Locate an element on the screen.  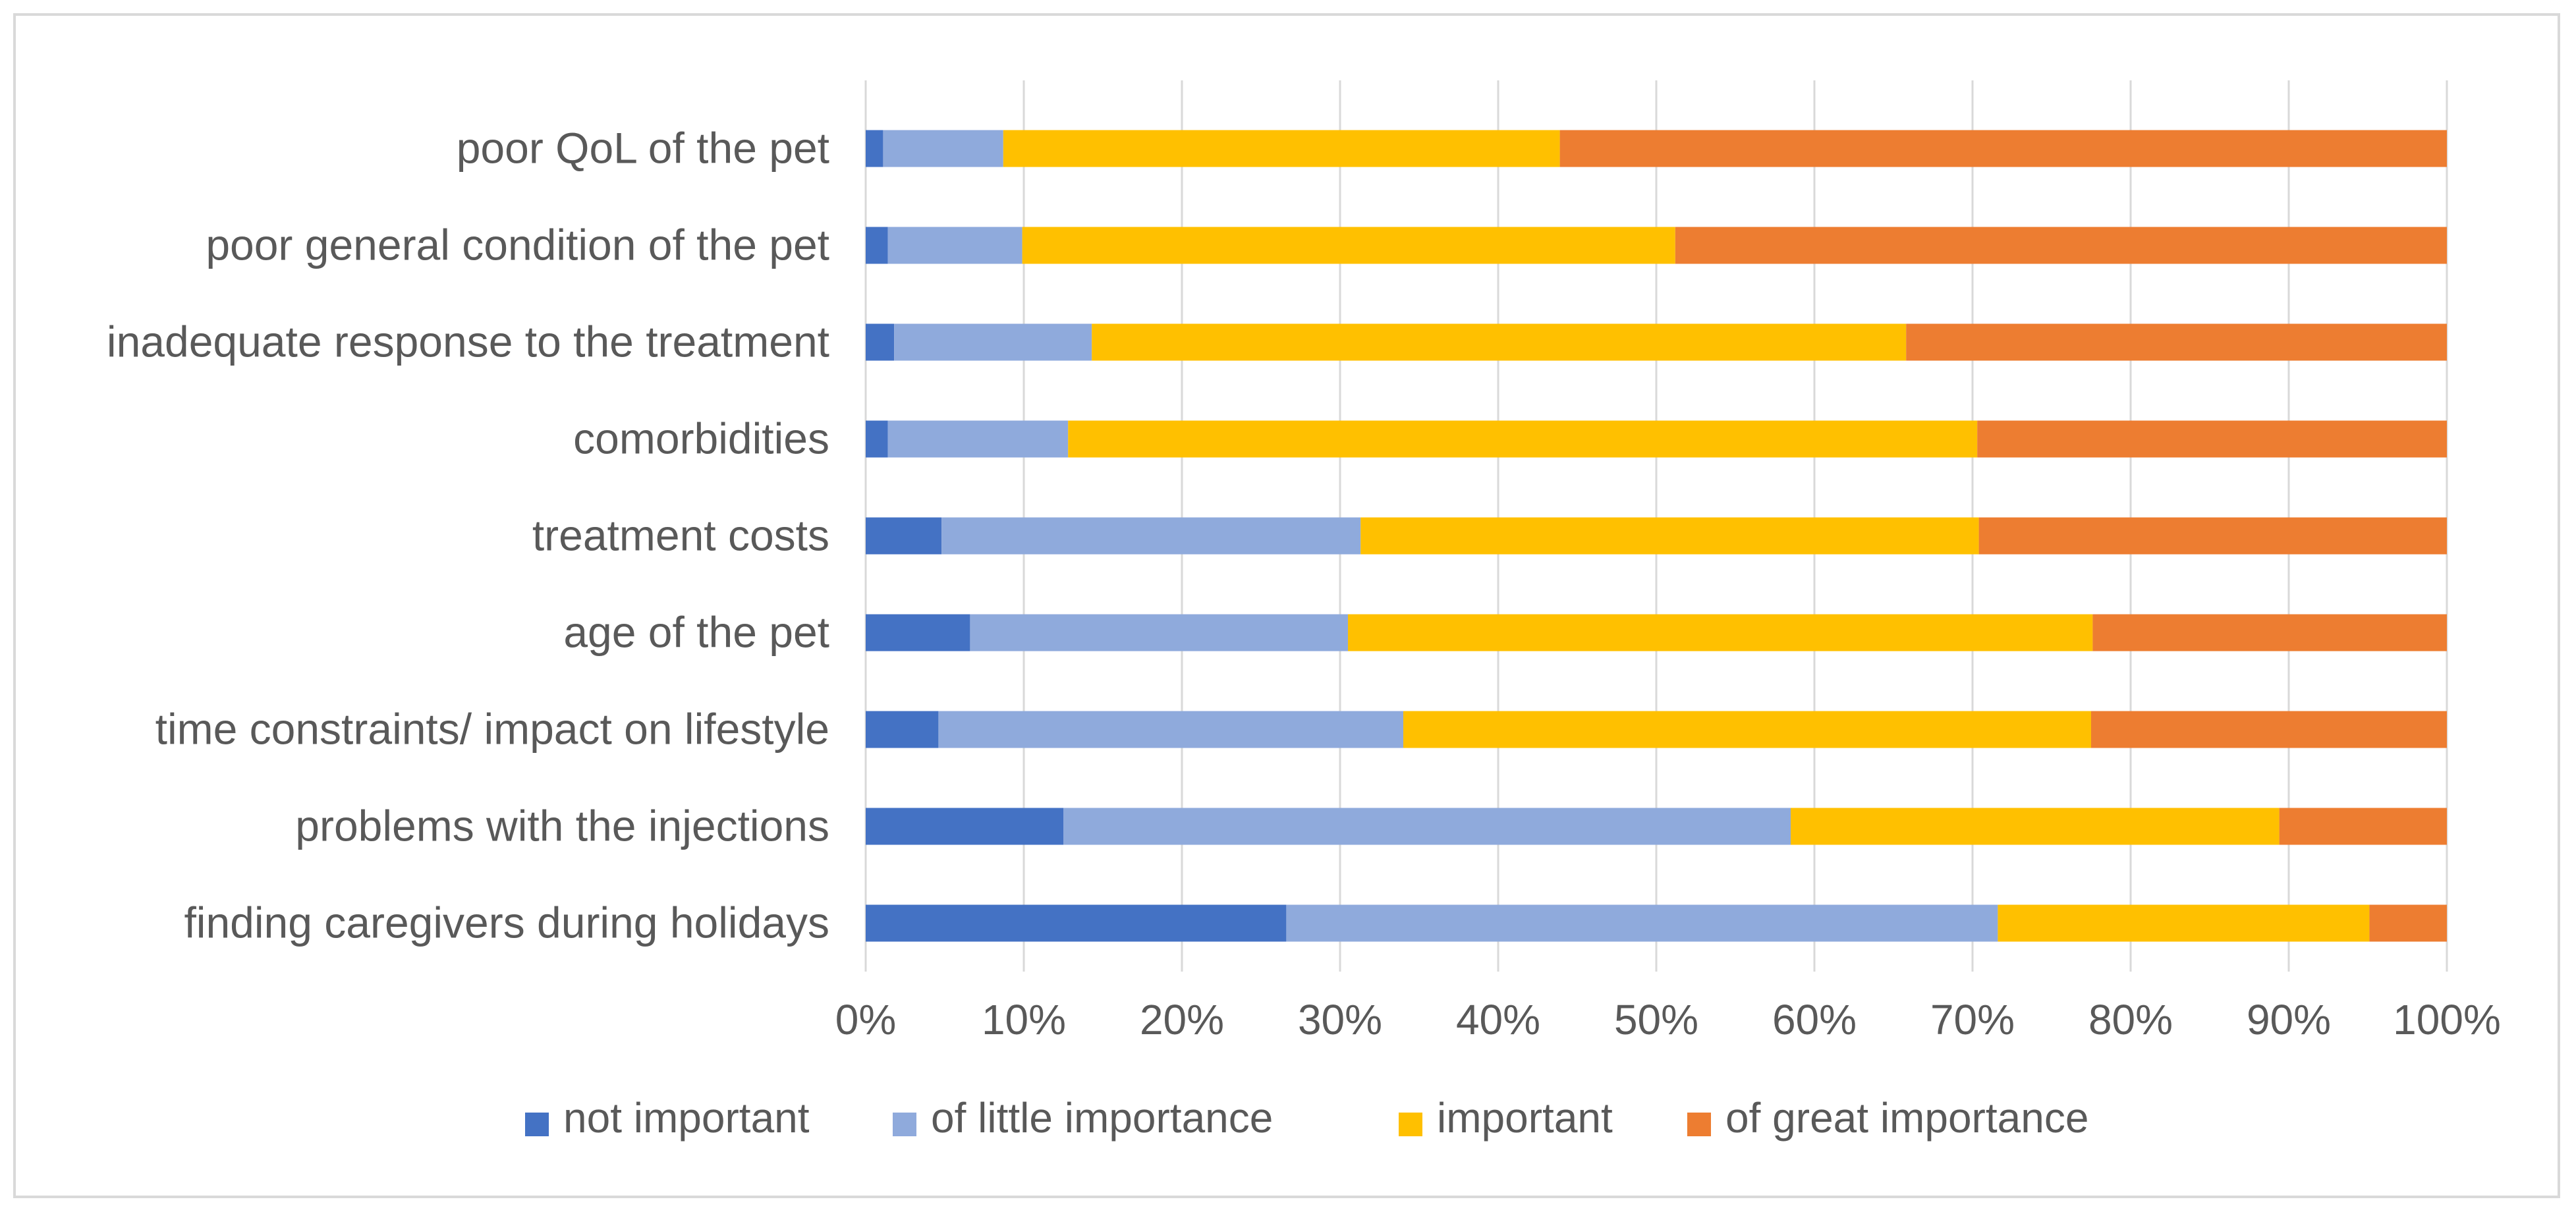
legend-label: not important is located at coordinates (686, 1118).